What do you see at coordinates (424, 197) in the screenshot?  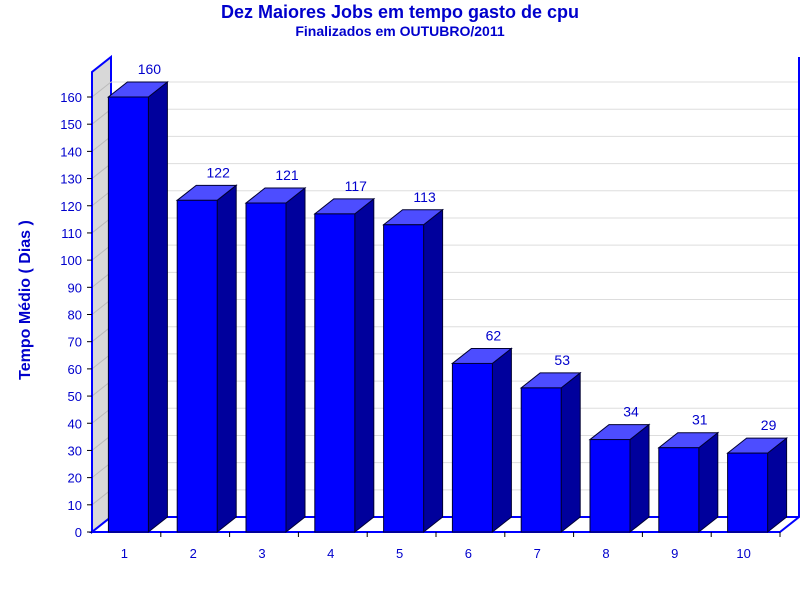 I see `data-label: 113` at bounding box center [424, 197].